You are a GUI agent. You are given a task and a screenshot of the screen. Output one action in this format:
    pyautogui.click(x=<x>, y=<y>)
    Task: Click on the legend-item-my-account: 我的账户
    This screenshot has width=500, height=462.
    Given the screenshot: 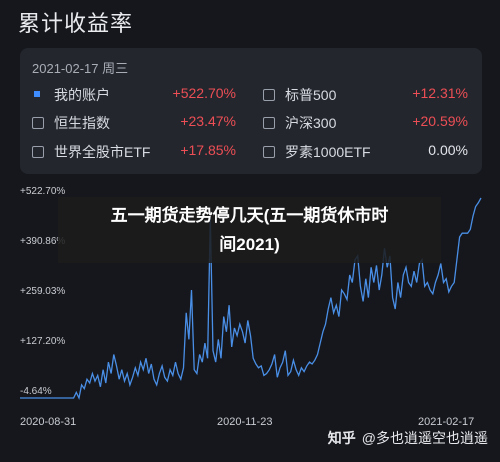 What is the action you would take?
    pyautogui.click(x=71, y=95)
    